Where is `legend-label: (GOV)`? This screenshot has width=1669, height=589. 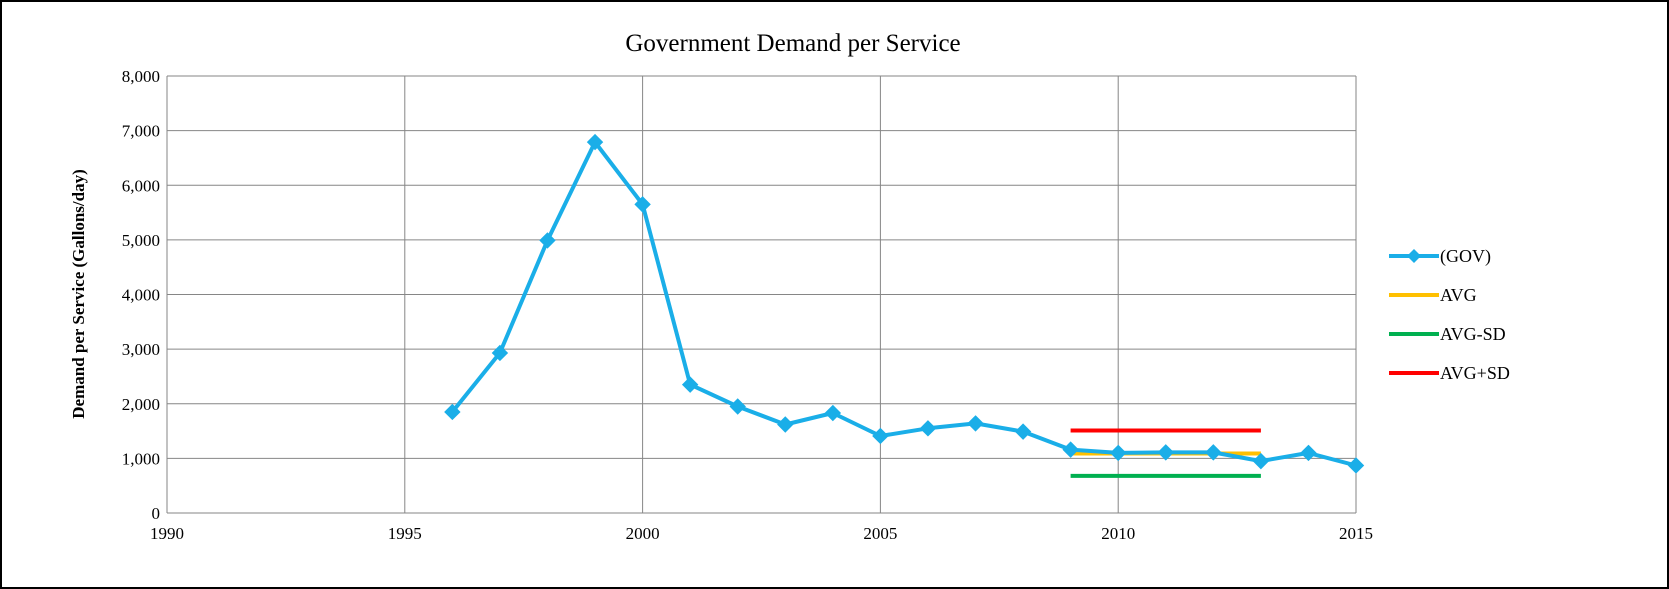
legend-label: (GOV) is located at coordinates (1465, 256).